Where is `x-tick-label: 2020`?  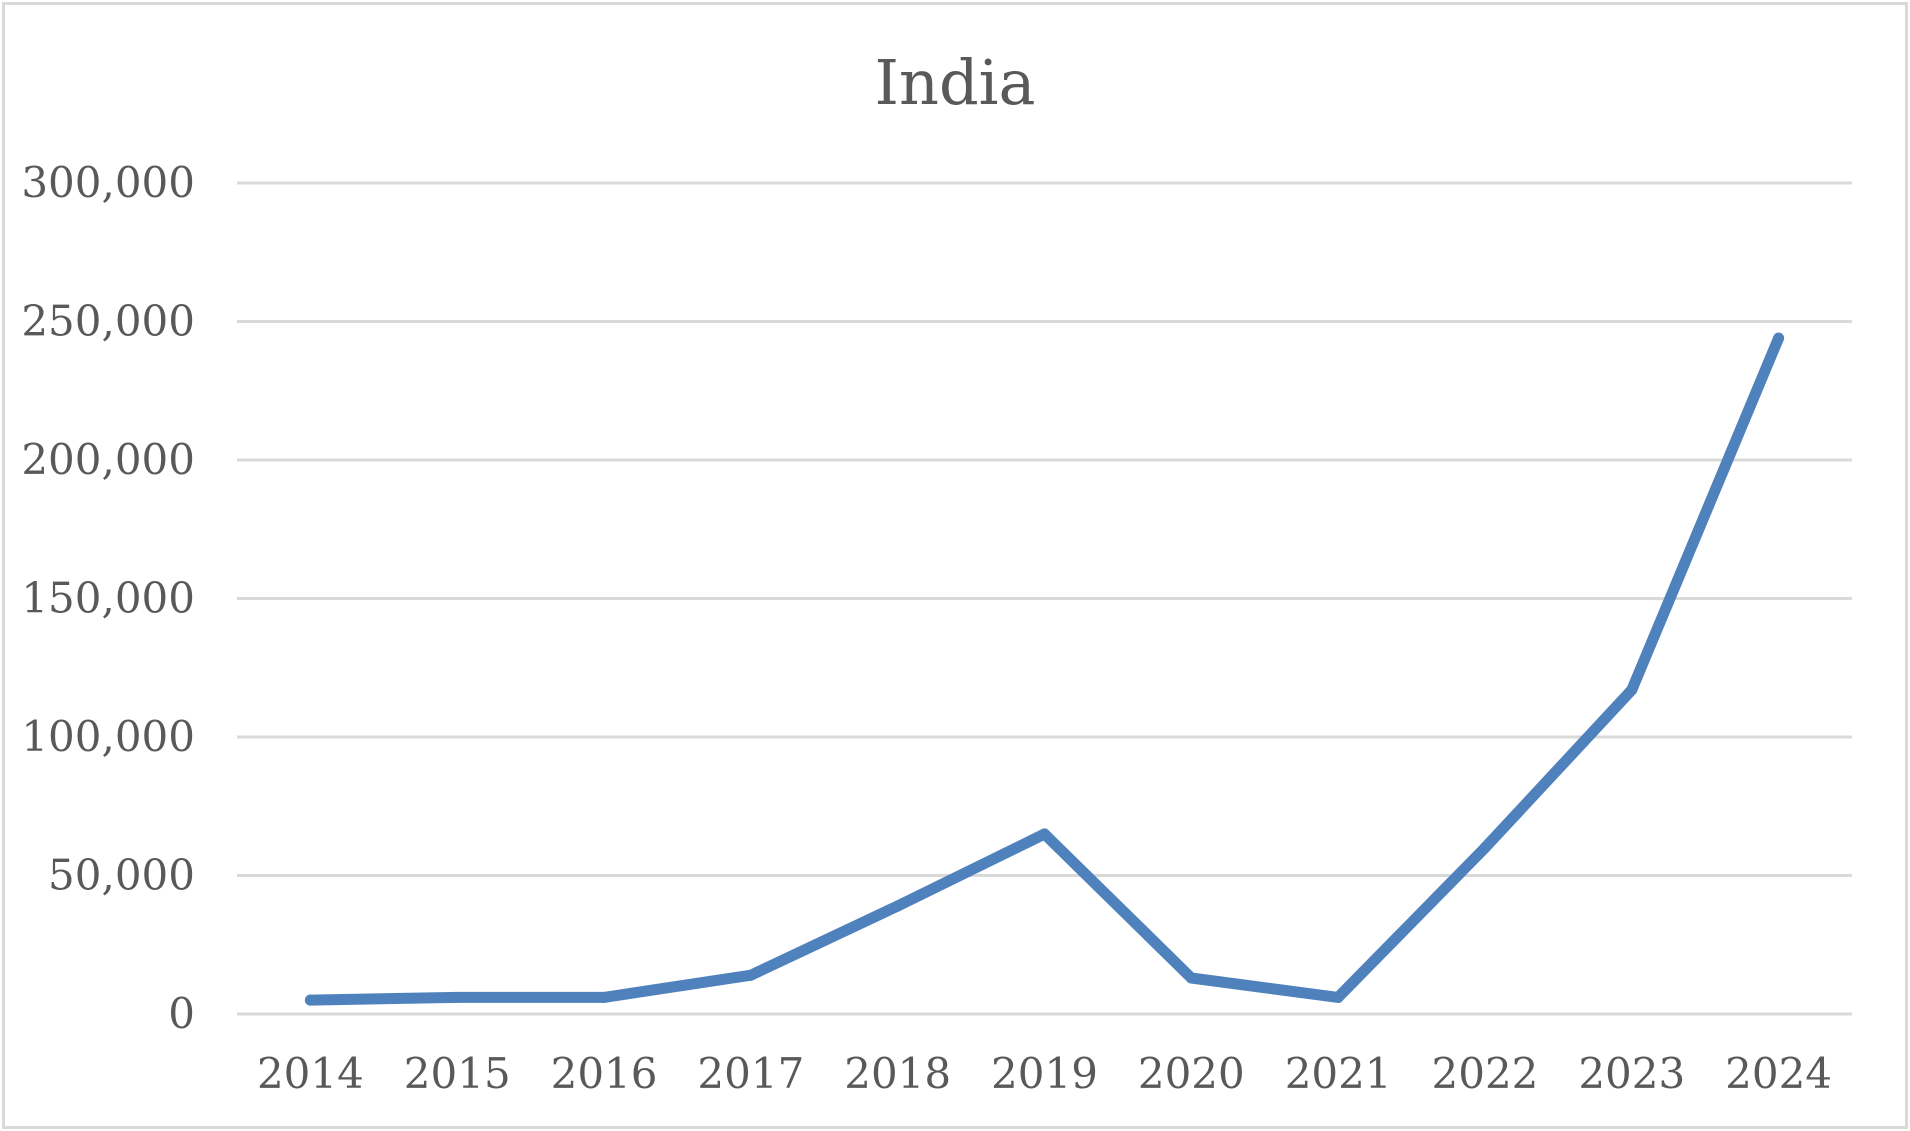
x-tick-label: 2020 is located at coordinates (1191, 1073).